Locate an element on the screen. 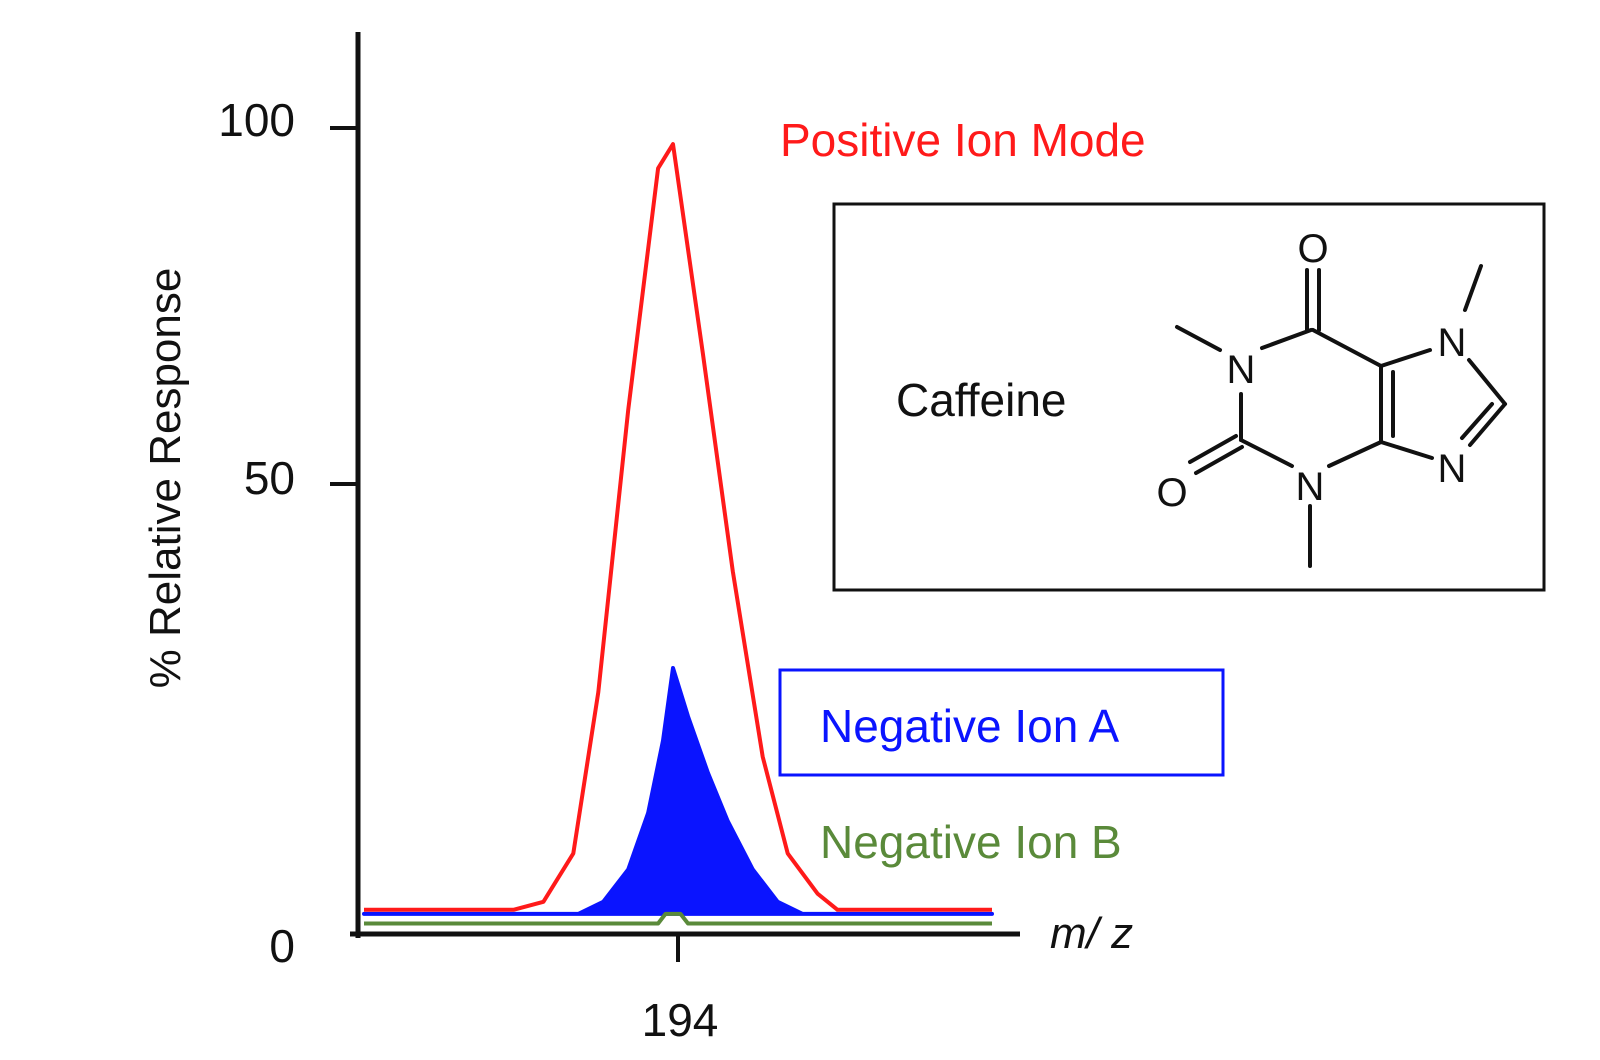 This screenshot has width=1600, height=1060. caffeine-structure is located at coordinates (1341, 416).